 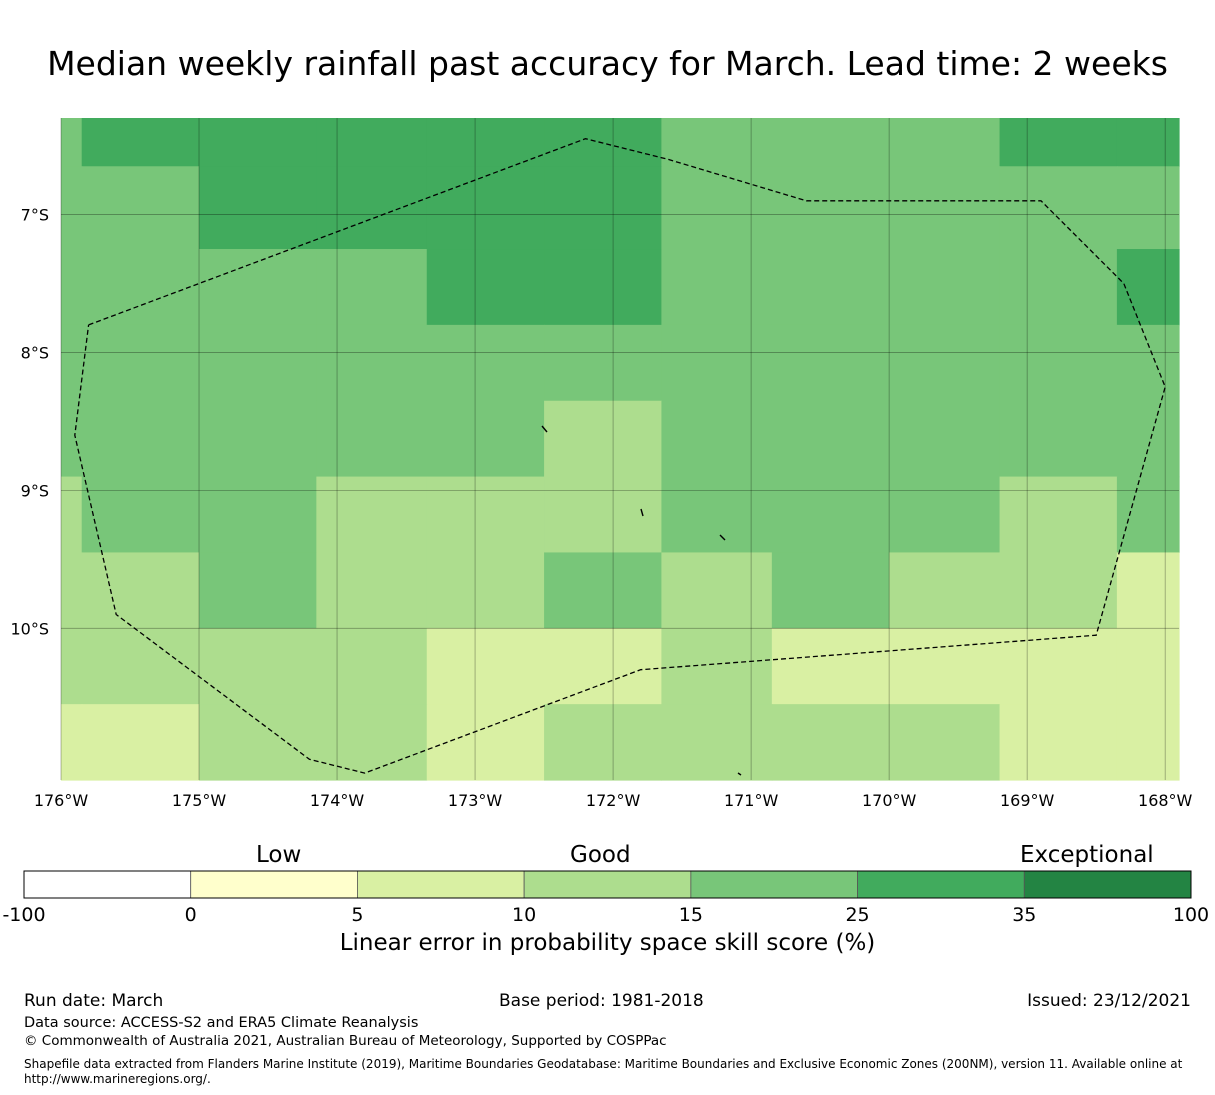 What do you see at coordinates (751, 800) in the screenshot?
I see `longitude-label: 171°W` at bounding box center [751, 800].